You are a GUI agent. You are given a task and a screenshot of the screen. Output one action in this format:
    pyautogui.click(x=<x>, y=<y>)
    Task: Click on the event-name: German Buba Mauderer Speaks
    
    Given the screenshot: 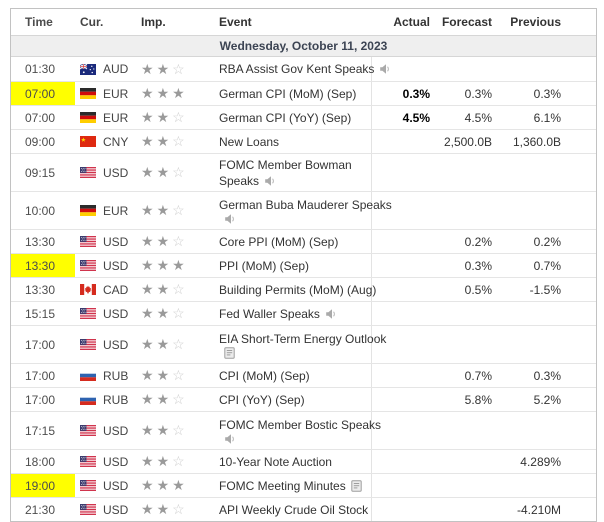 What is the action you would take?
    pyautogui.click(x=303, y=210)
    